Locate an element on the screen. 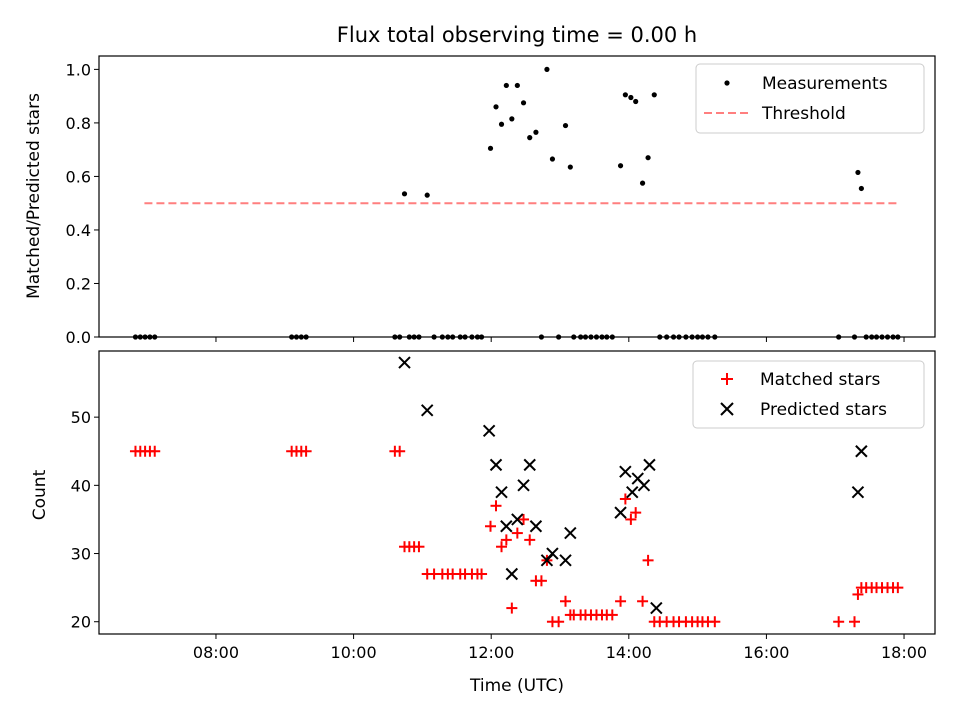  top-y-tick-label: 0.8 is located at coordinates (78, 123).